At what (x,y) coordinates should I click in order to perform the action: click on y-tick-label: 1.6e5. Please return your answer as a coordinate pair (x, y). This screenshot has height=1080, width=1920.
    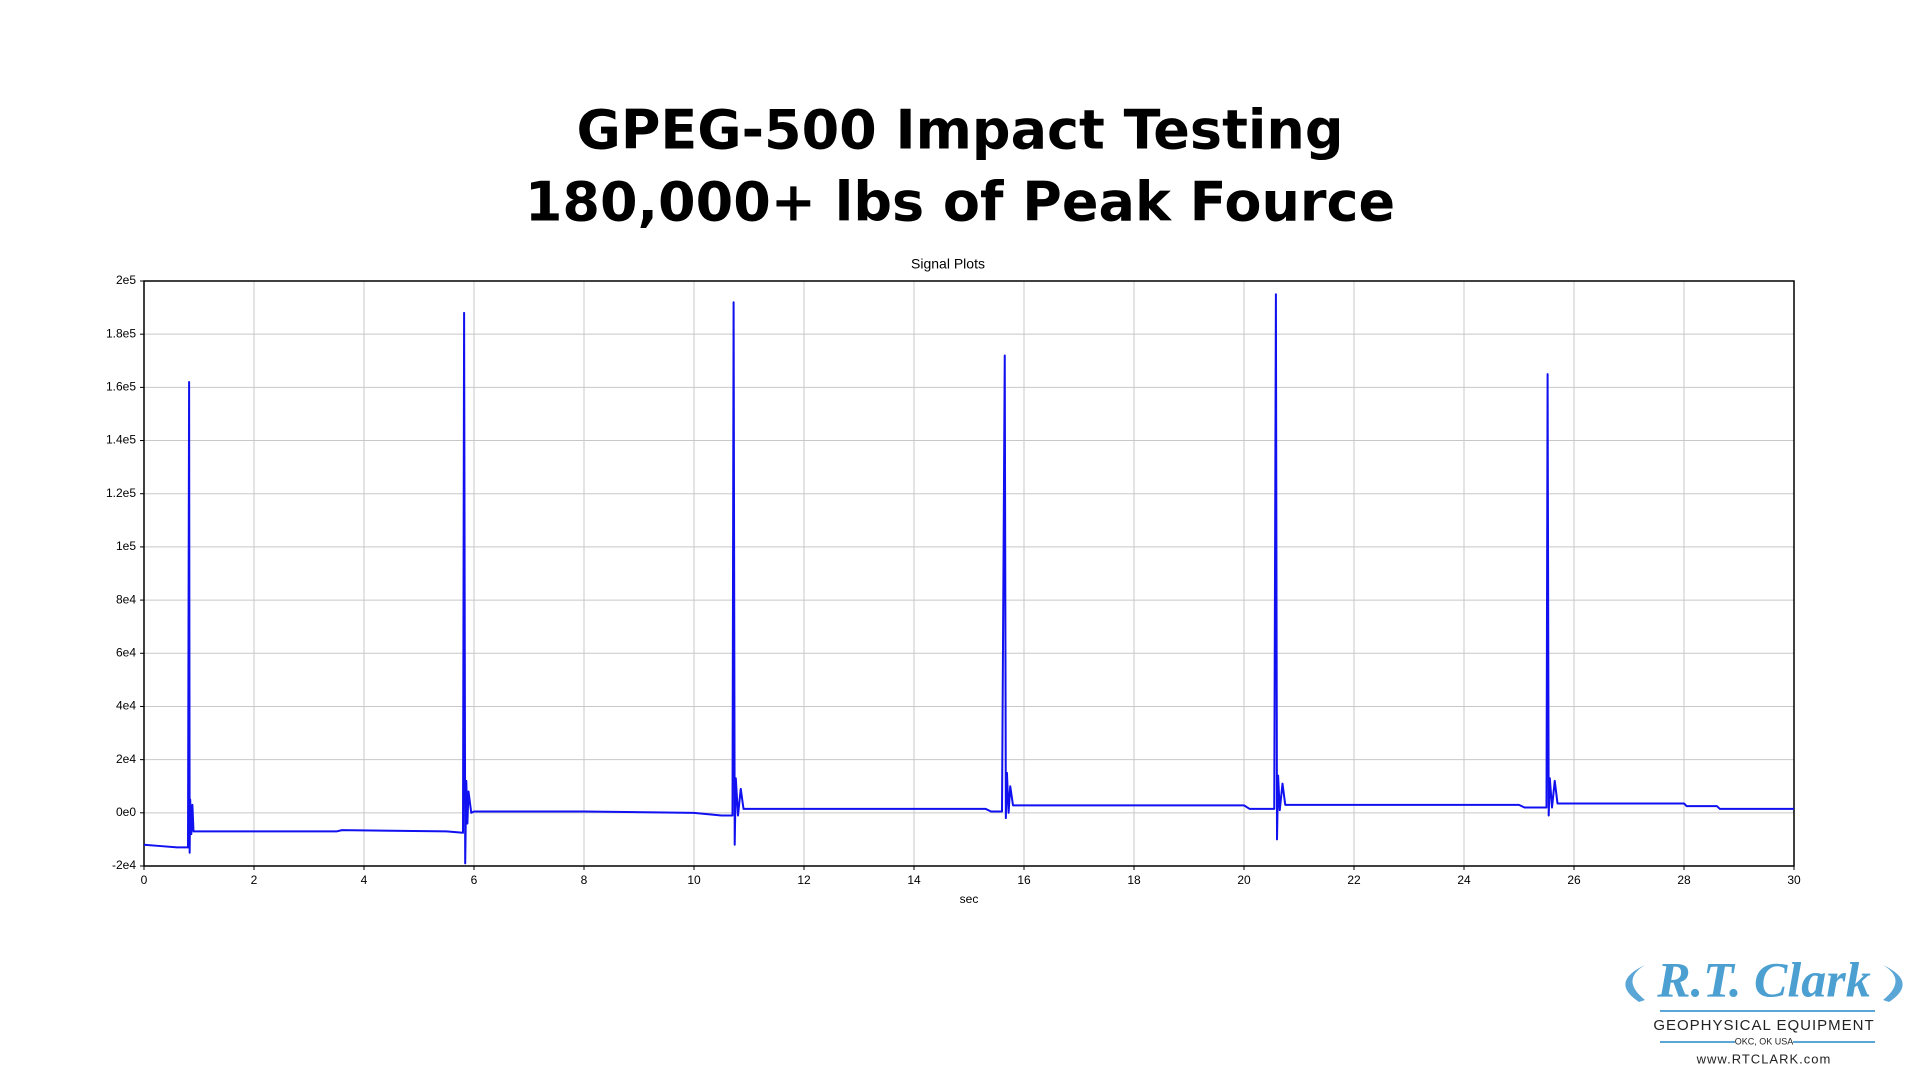
    Looking at the image, I should click on (121, 387).